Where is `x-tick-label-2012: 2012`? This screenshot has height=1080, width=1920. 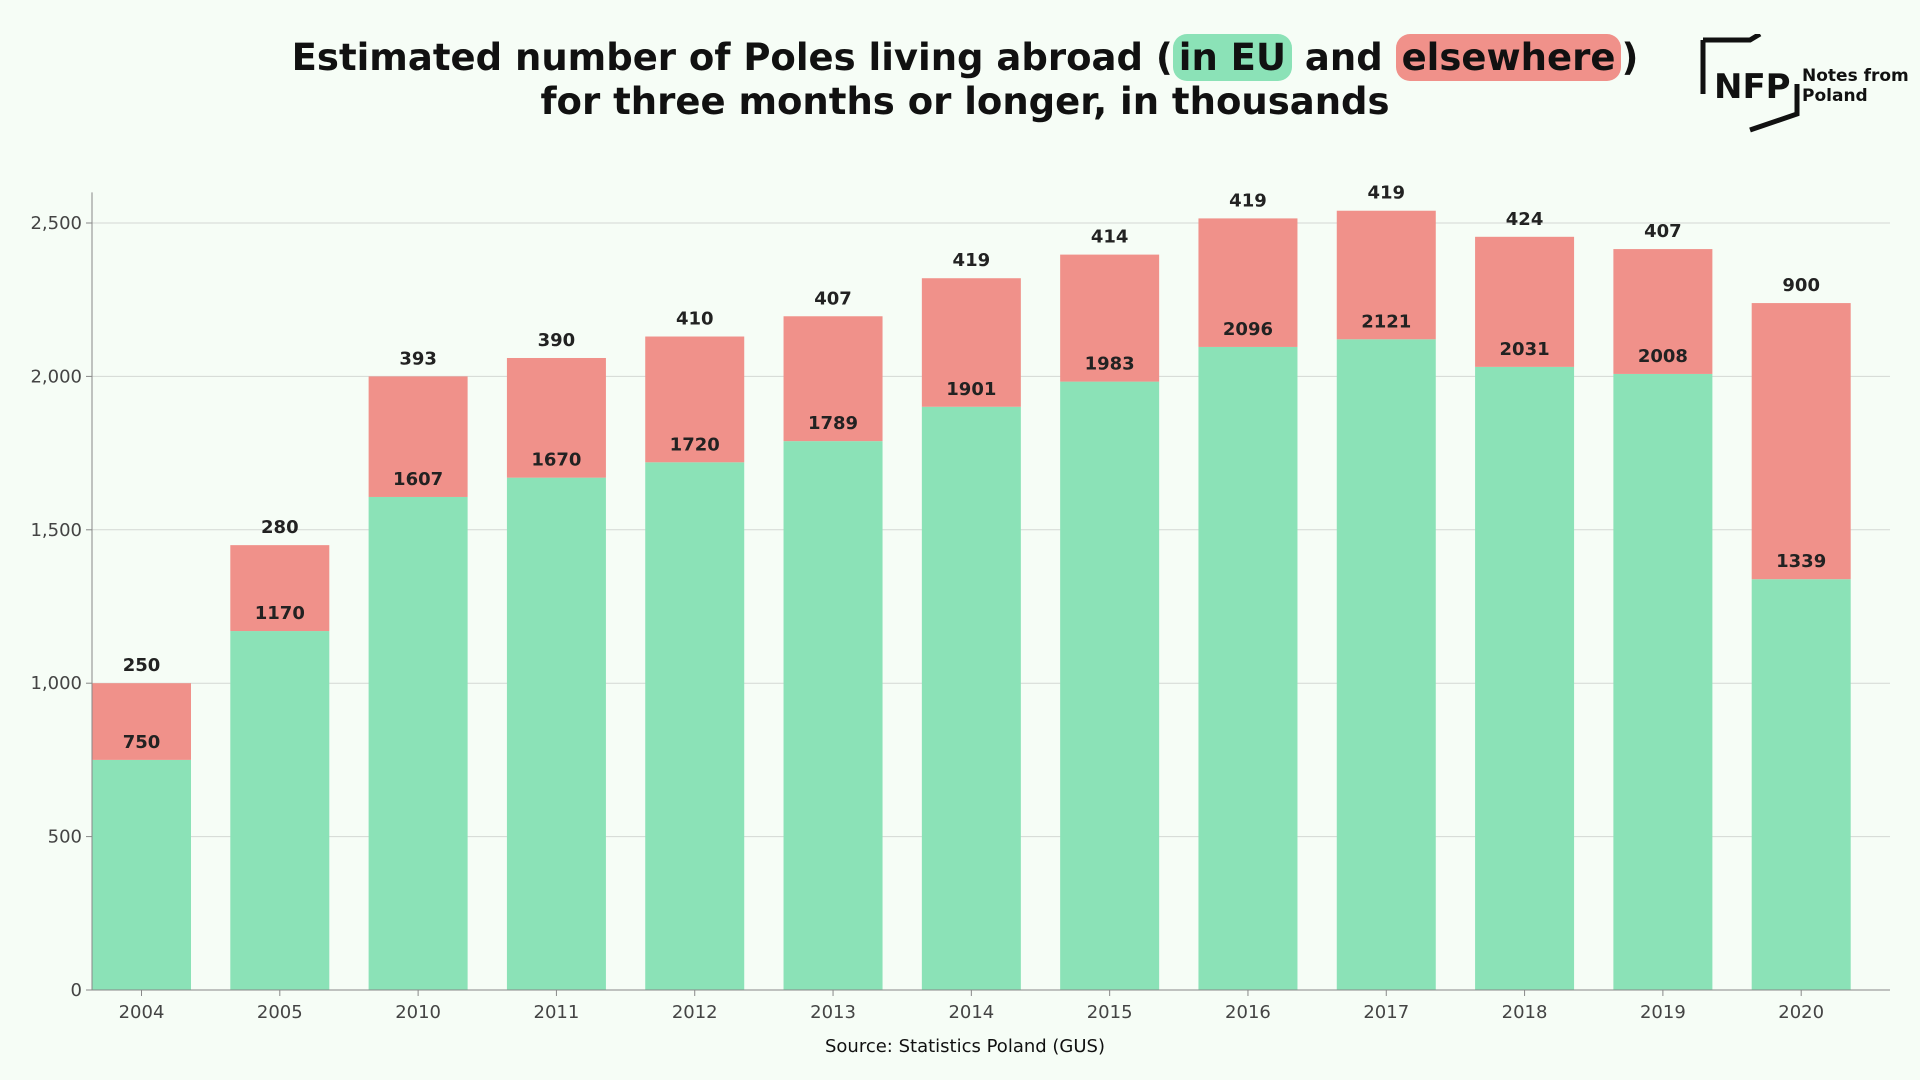
x-tick-label-2012: 2012 is located at coordinates (695, 1012).